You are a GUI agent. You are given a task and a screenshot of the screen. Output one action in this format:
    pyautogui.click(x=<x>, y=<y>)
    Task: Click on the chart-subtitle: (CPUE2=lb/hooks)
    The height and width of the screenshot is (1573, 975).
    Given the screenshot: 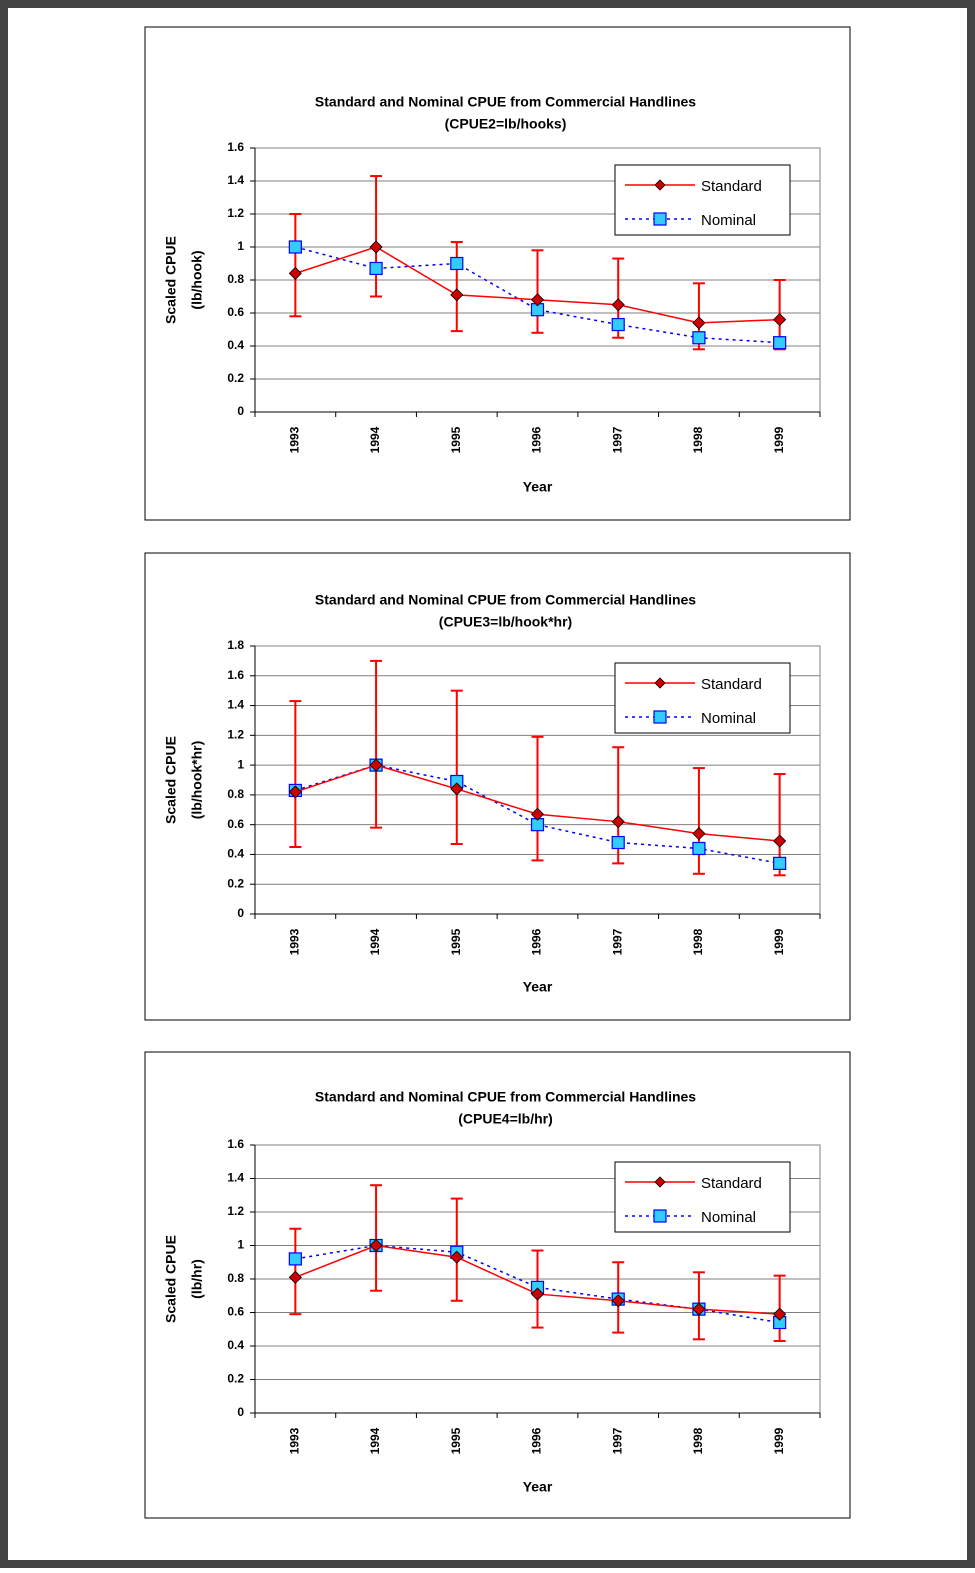 What is the action you would take?
    pyautogui.click(x=506, y=124)
    